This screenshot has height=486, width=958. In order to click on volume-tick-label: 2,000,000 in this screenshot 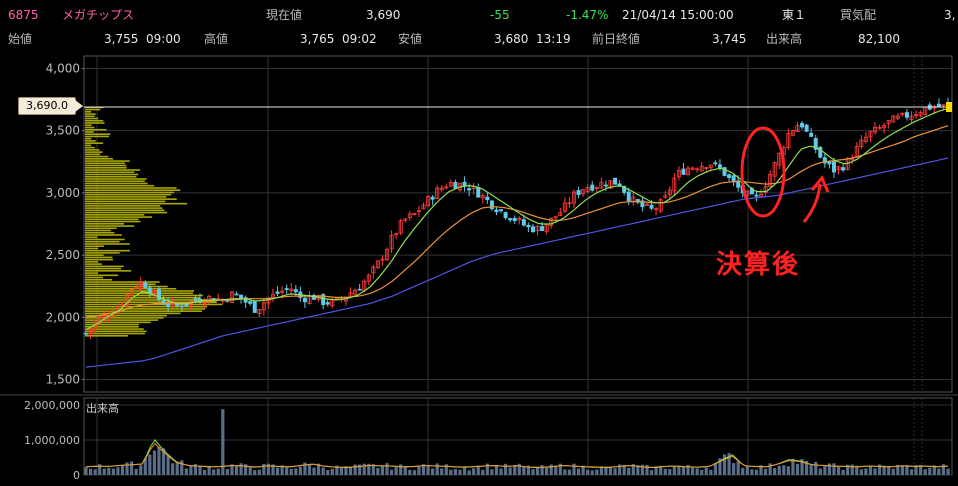, I will do `click(52, 405)`.